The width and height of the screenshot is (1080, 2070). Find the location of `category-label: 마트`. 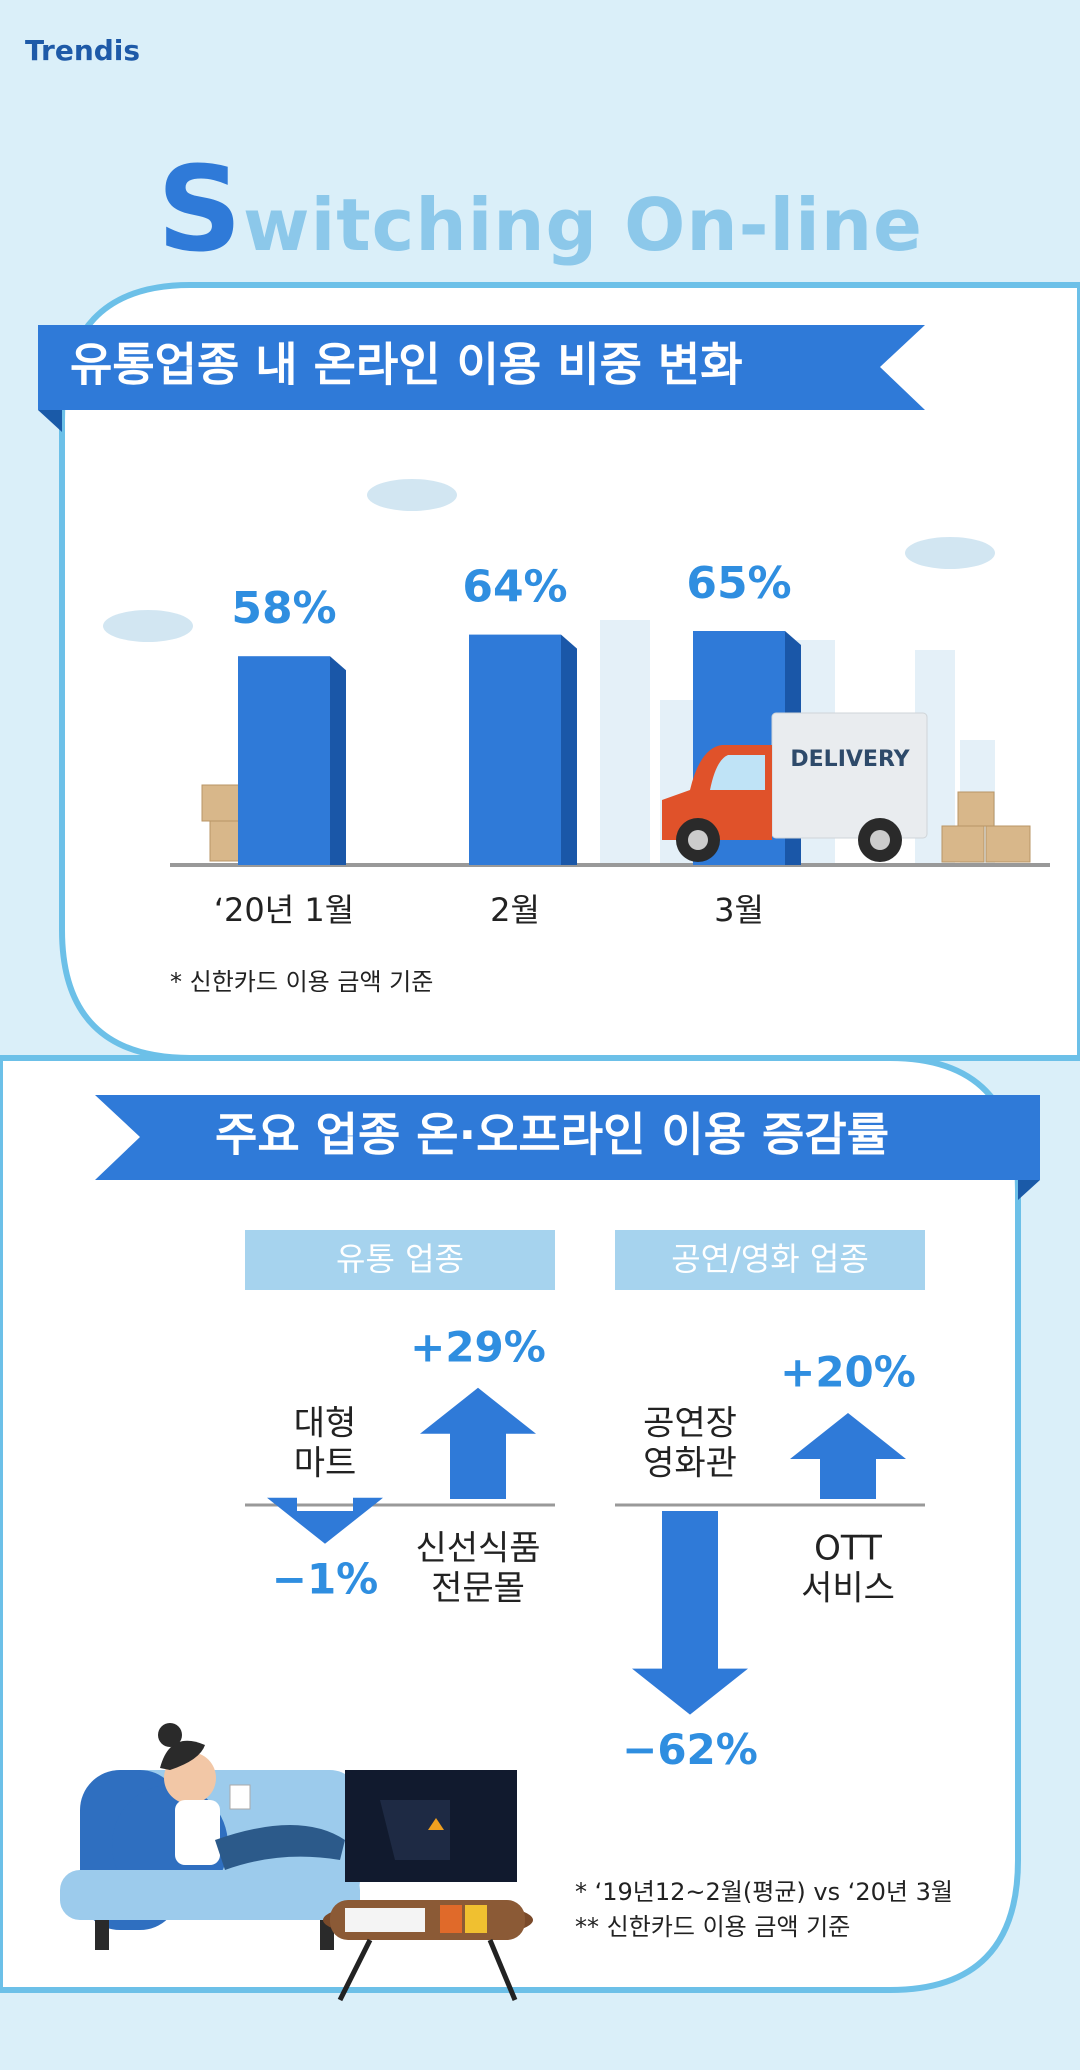

category-label: 마트 is located at coordinates (325, 1464).